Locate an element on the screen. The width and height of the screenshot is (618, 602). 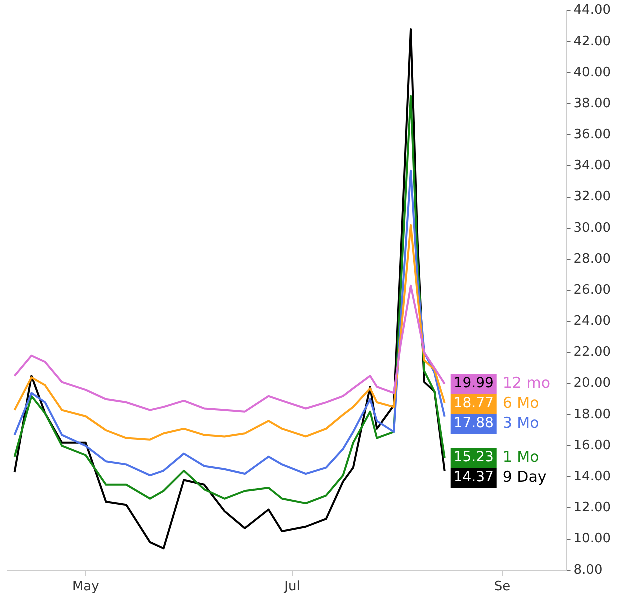
data-label: 14.37 is located at coordinates (474, 478).